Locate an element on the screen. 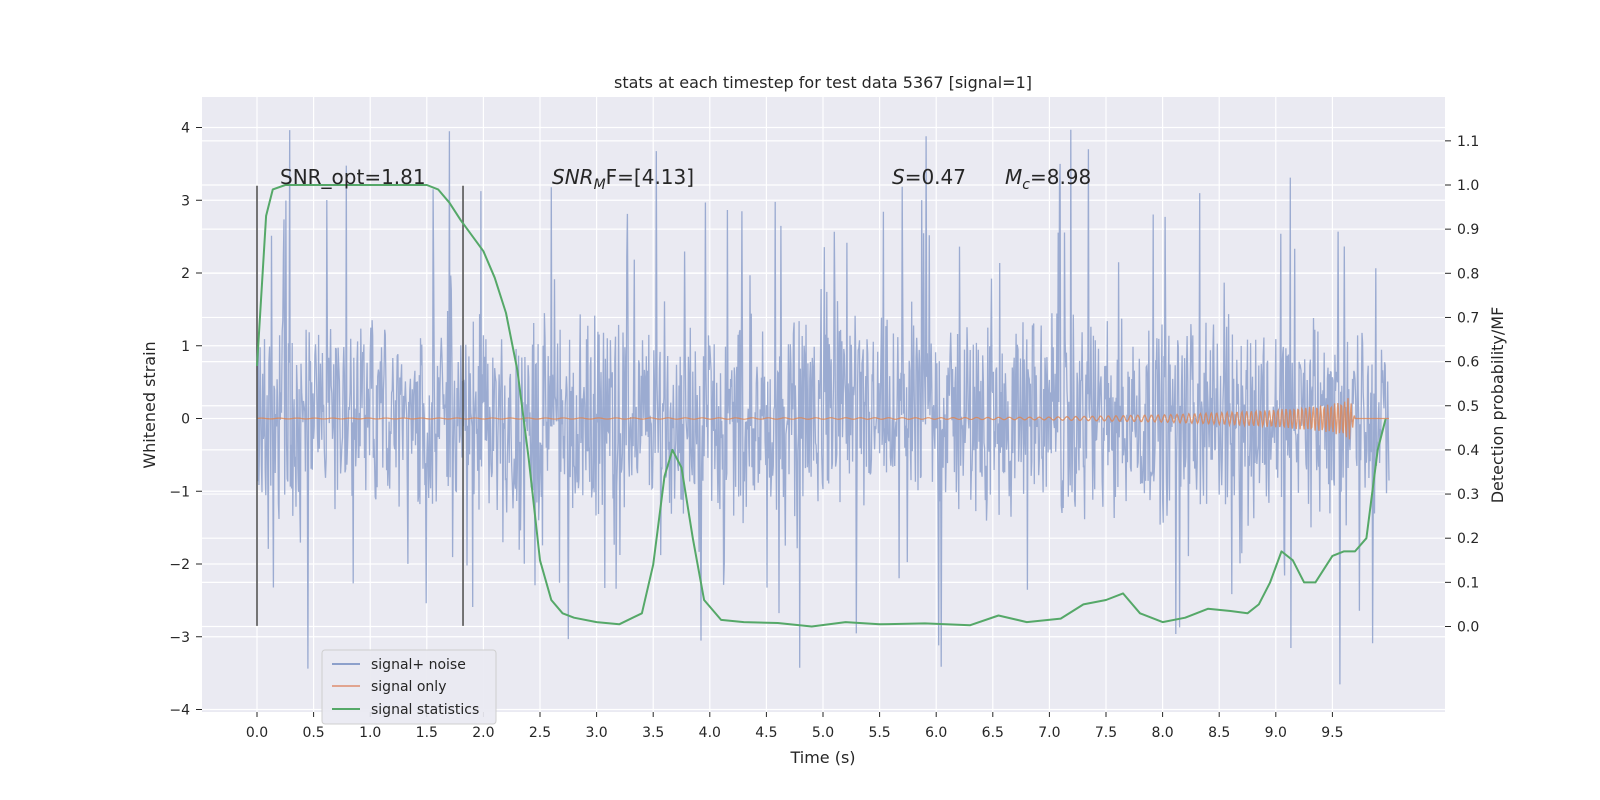 This screenshot has width=1600, height=800. x-tick-label: 7.0 is located at coordinates (1049, 733).